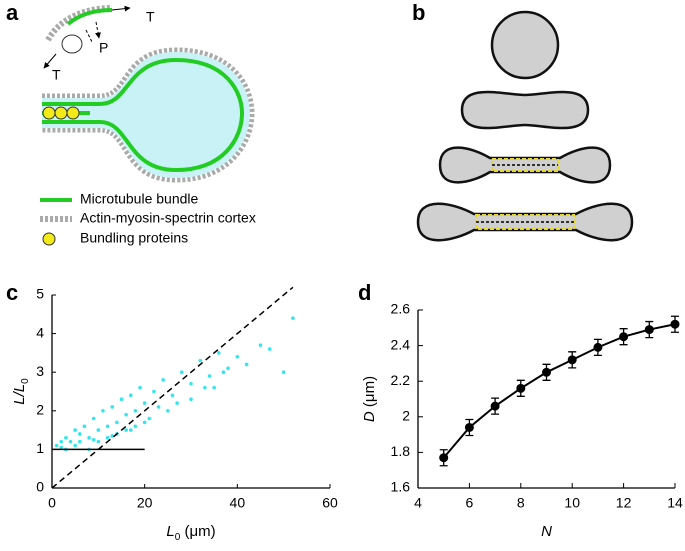  Describe the element at coordinates (559, 391) in the screenshot. I see `line` at that location.